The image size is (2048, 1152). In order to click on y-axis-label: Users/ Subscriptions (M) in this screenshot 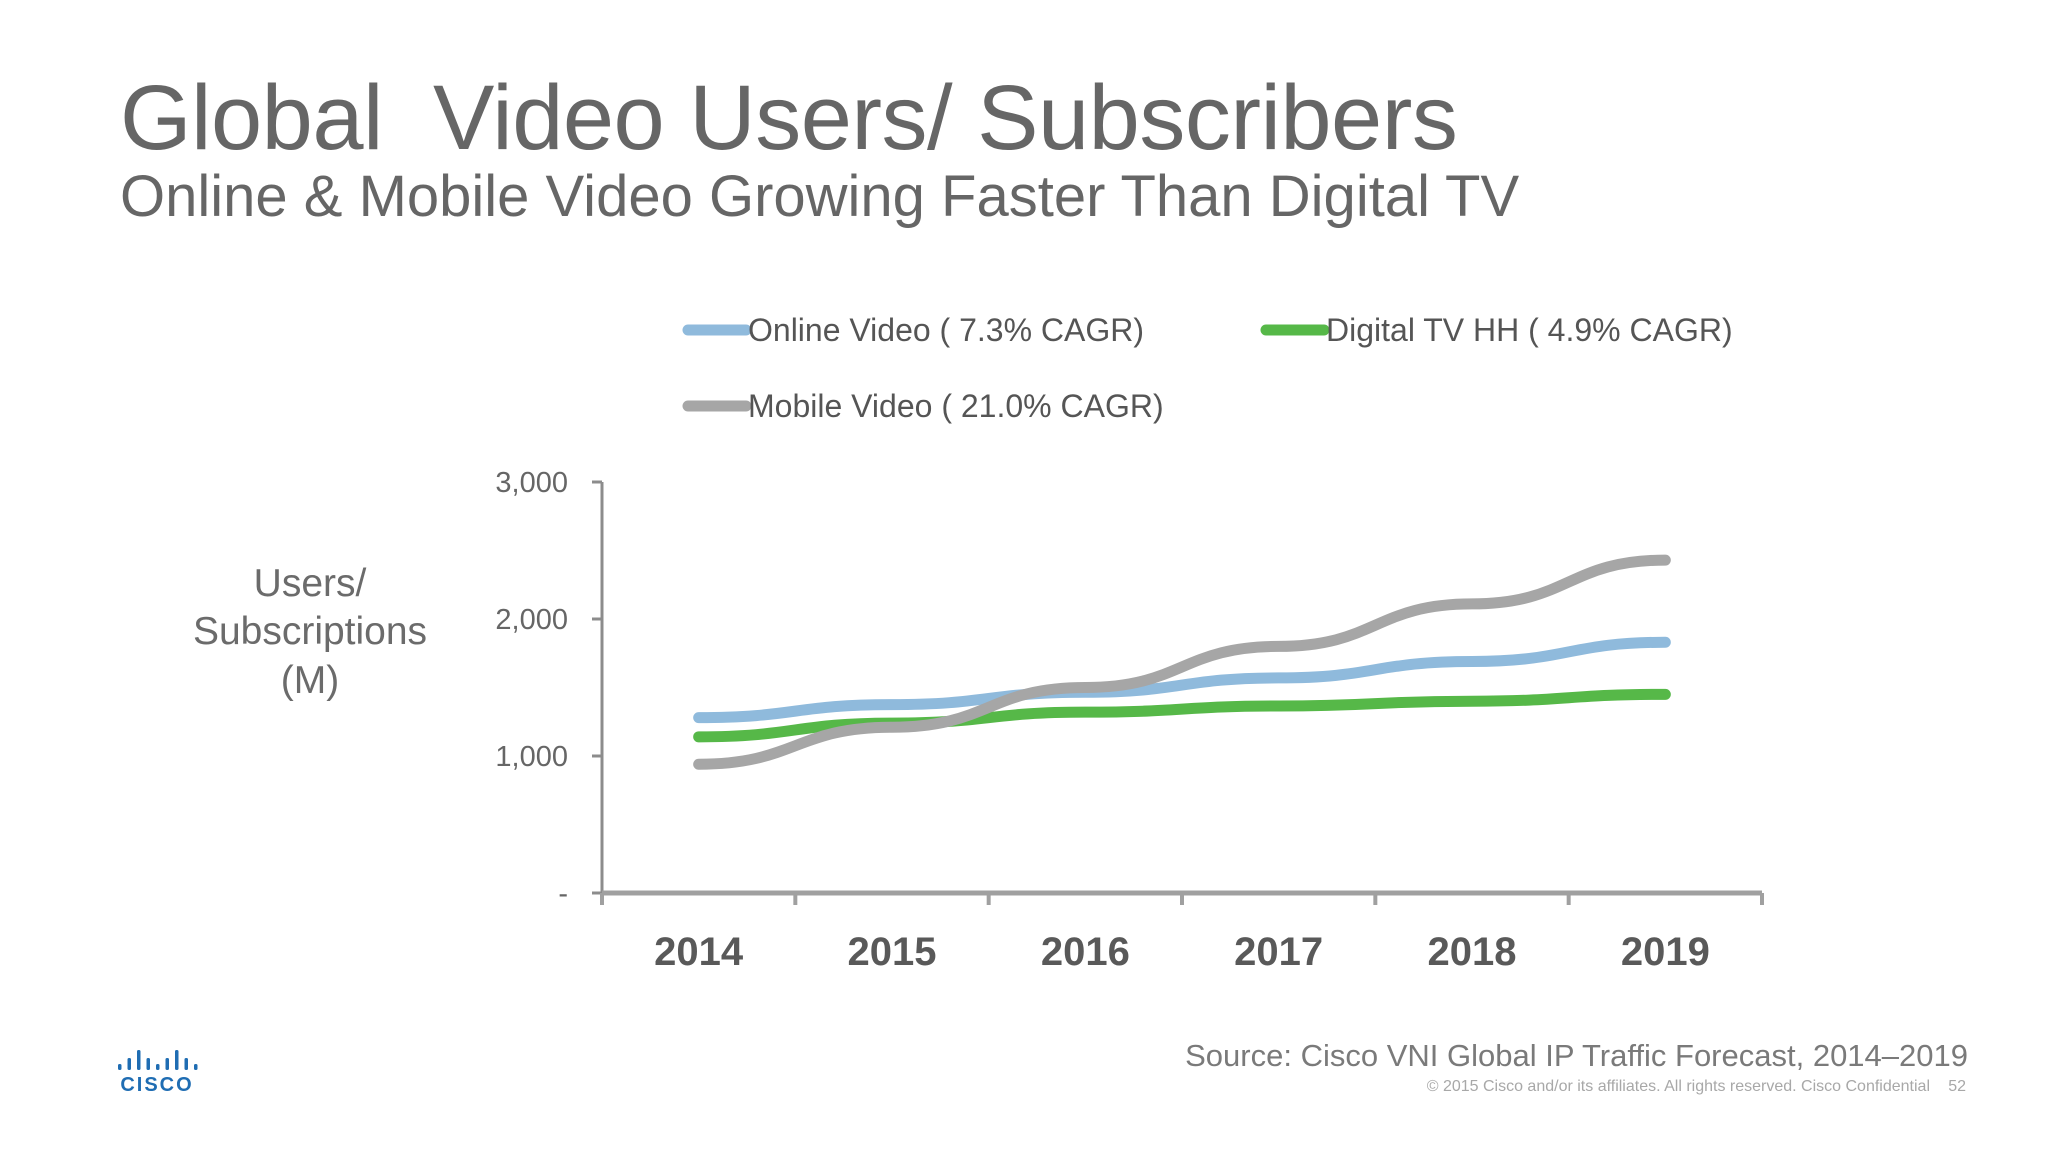, I will do `click(310, 632)`.